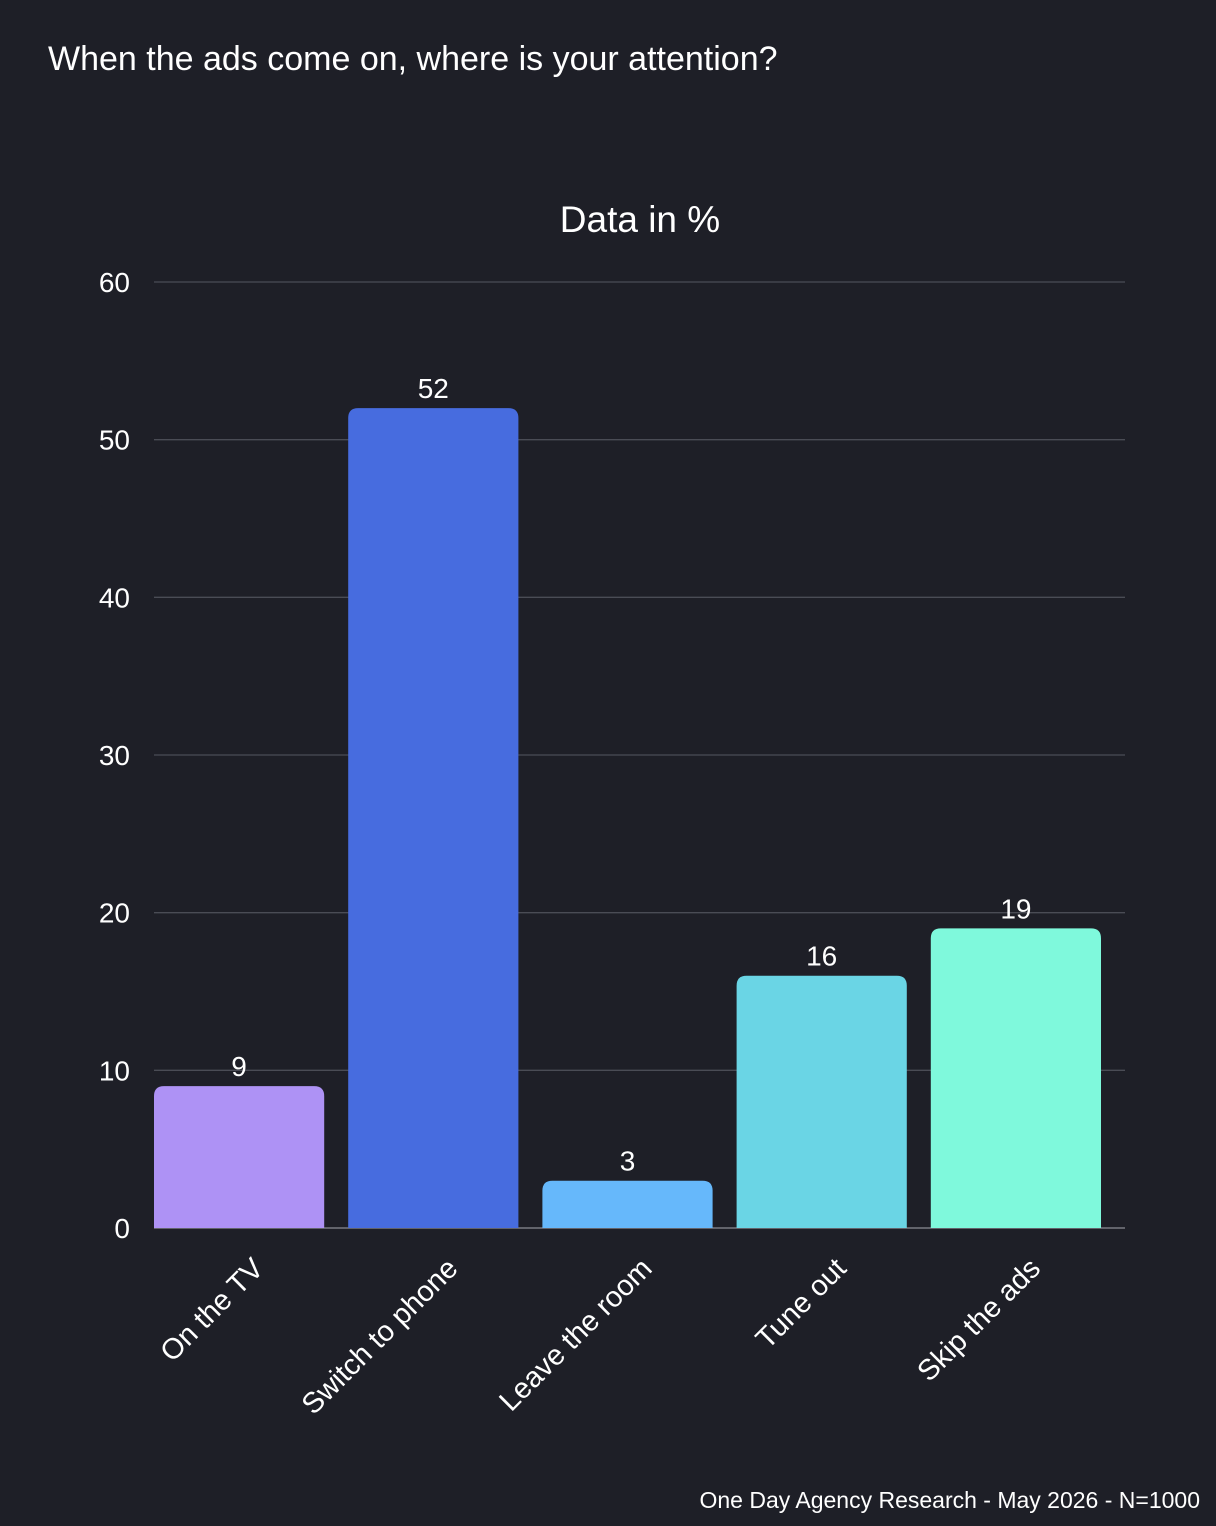 The image size is (1216, 1526). What do you see at coordinates (628, 1161) in the screenshot?
I see `data-label: 3` at bounding box center [628, 1161].